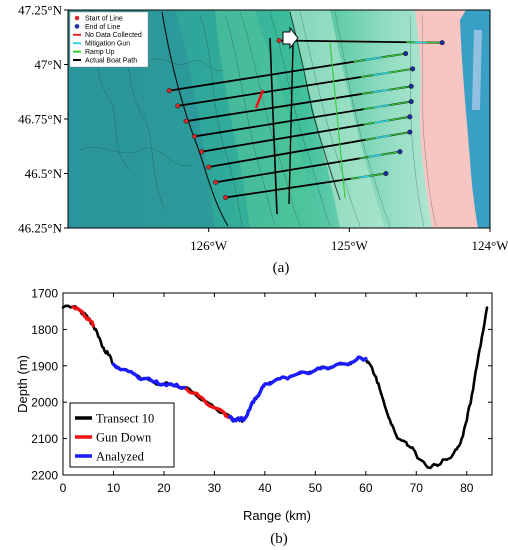  What do you see at coordinates (125, 419) in the screenshot?
I see `profile-legend-label-1: Transect 10` at bounding box center [125, 419].